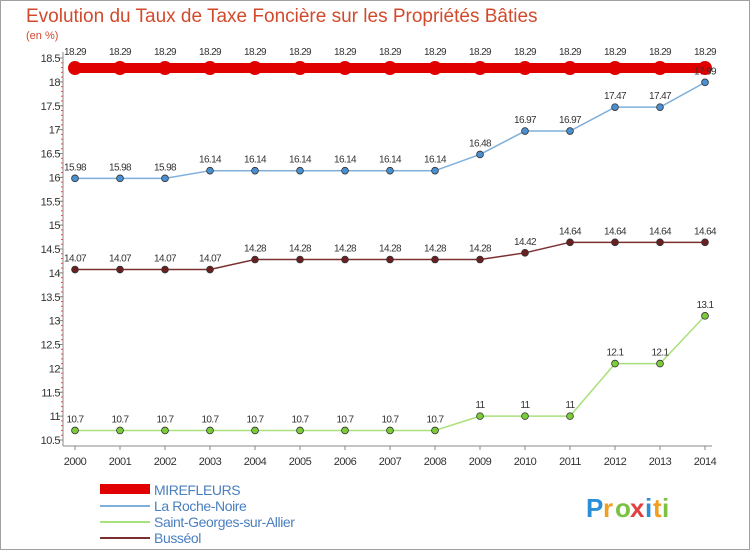 This screenshot has height=550, width=750. What do you see at coordinates (55, 178) in the screenshot?
I see `y-tick-label: 16` at bounding box center [55, 178].